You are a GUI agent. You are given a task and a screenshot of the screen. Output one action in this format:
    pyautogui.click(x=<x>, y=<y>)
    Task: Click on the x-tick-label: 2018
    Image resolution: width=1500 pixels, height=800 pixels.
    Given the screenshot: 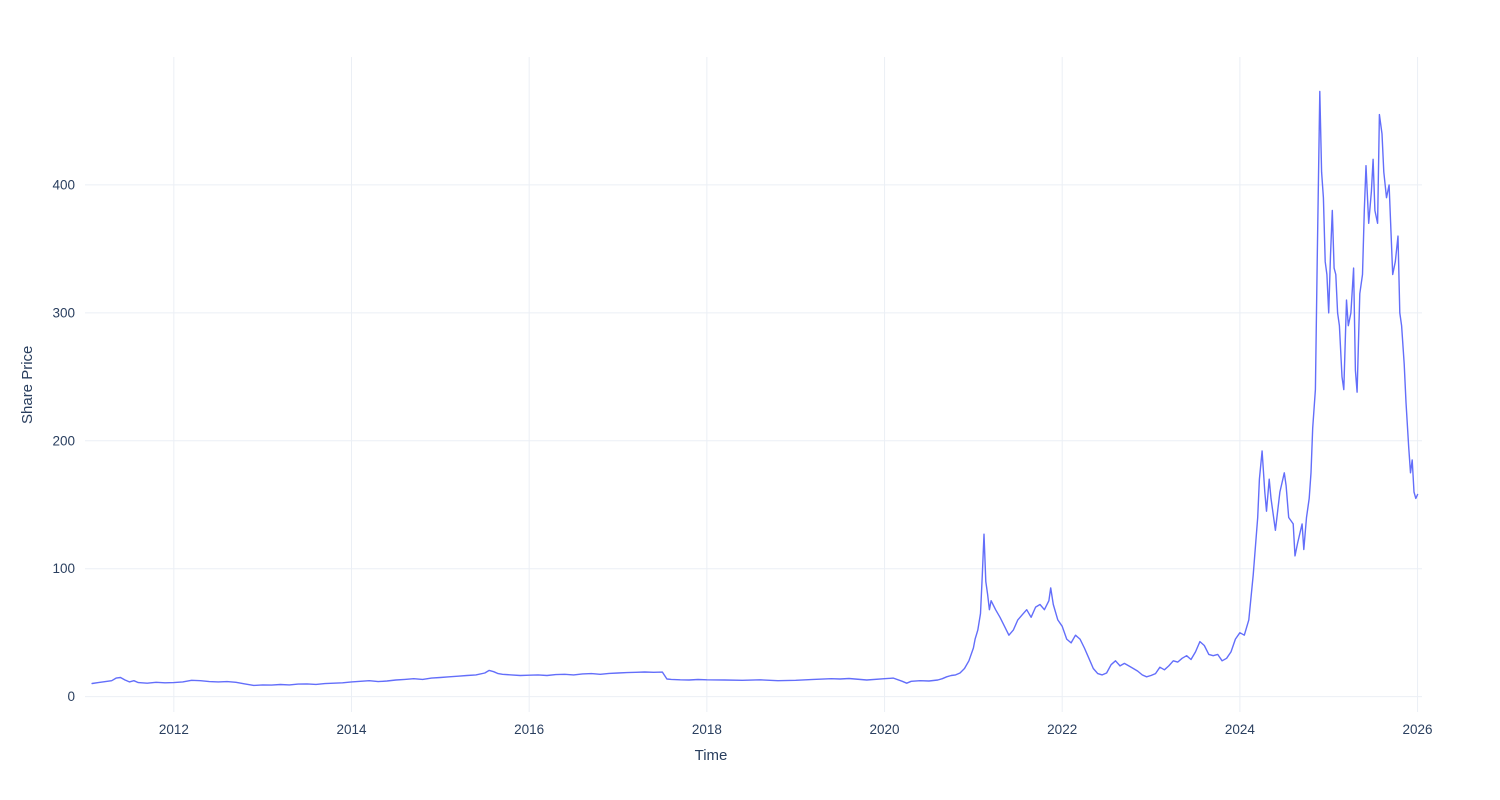 What is the action you would take?
    pyautogui.click(x=707, y=729)
    